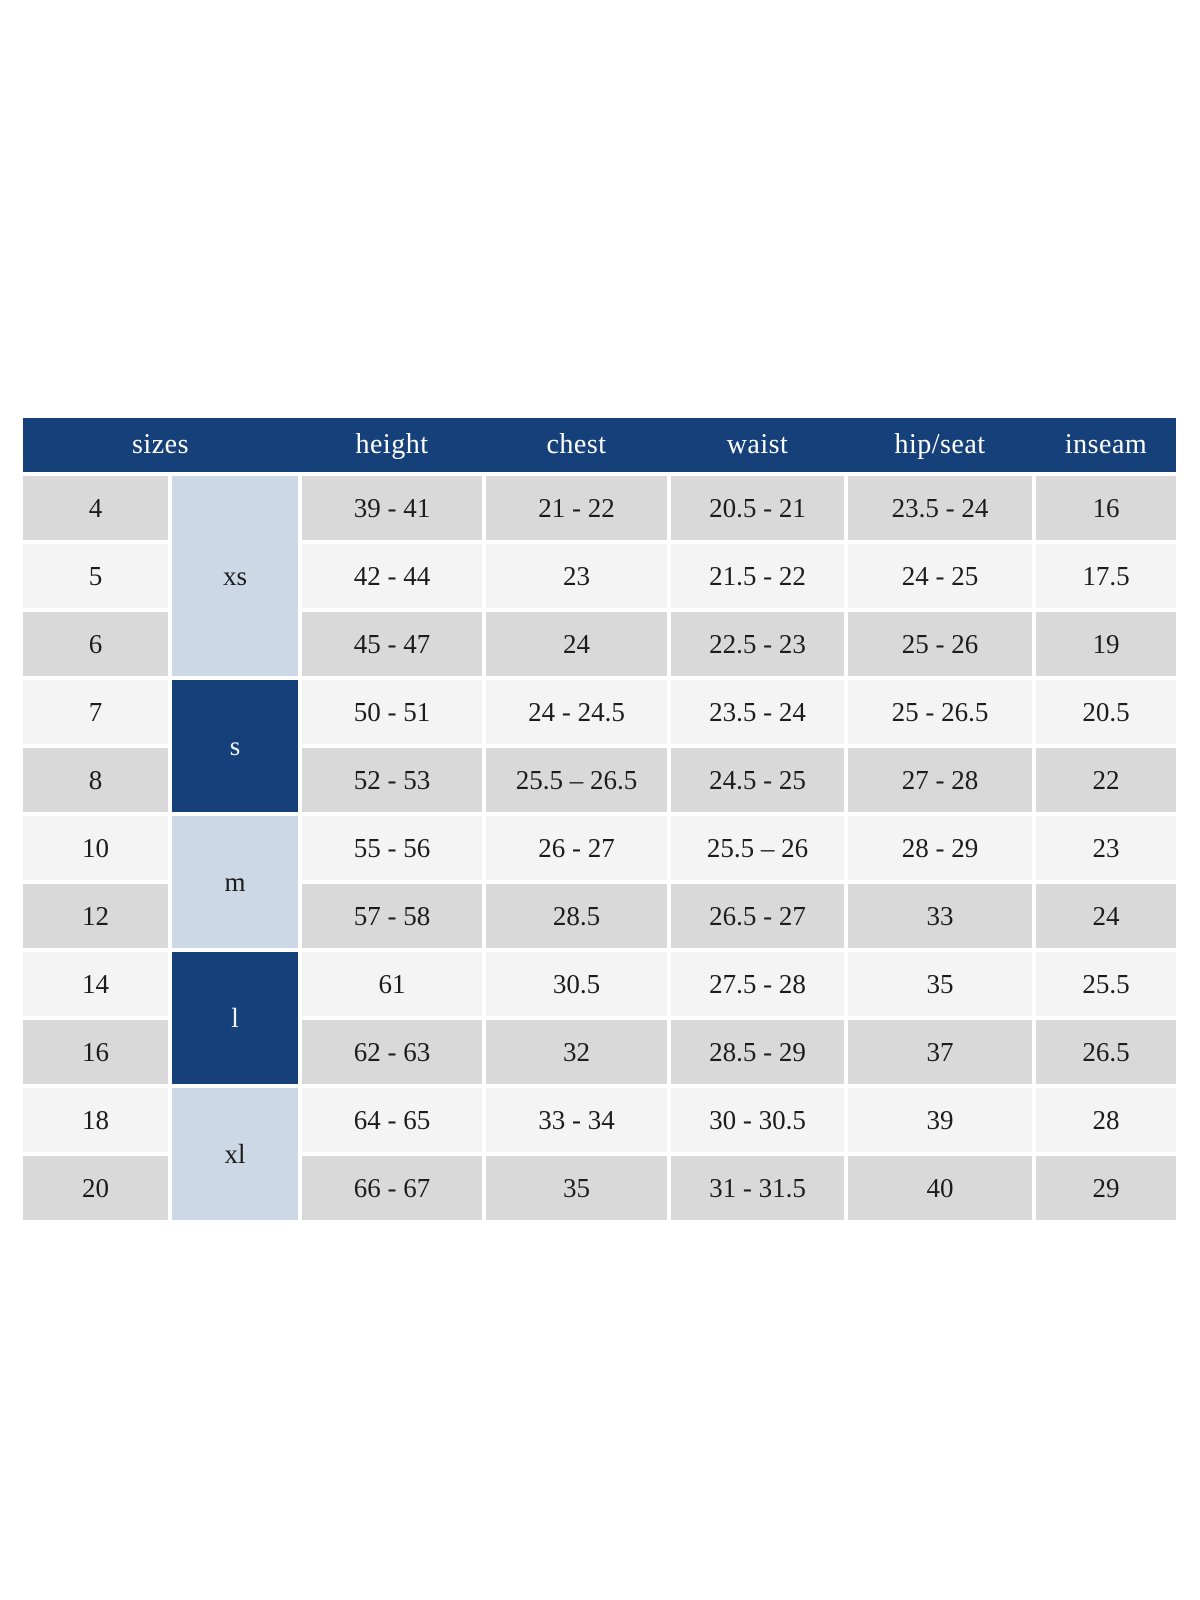 The height and width of the screenshot is (1600, 1200). I want to click on height-cell: 66 - 67, so click(392, 1188).